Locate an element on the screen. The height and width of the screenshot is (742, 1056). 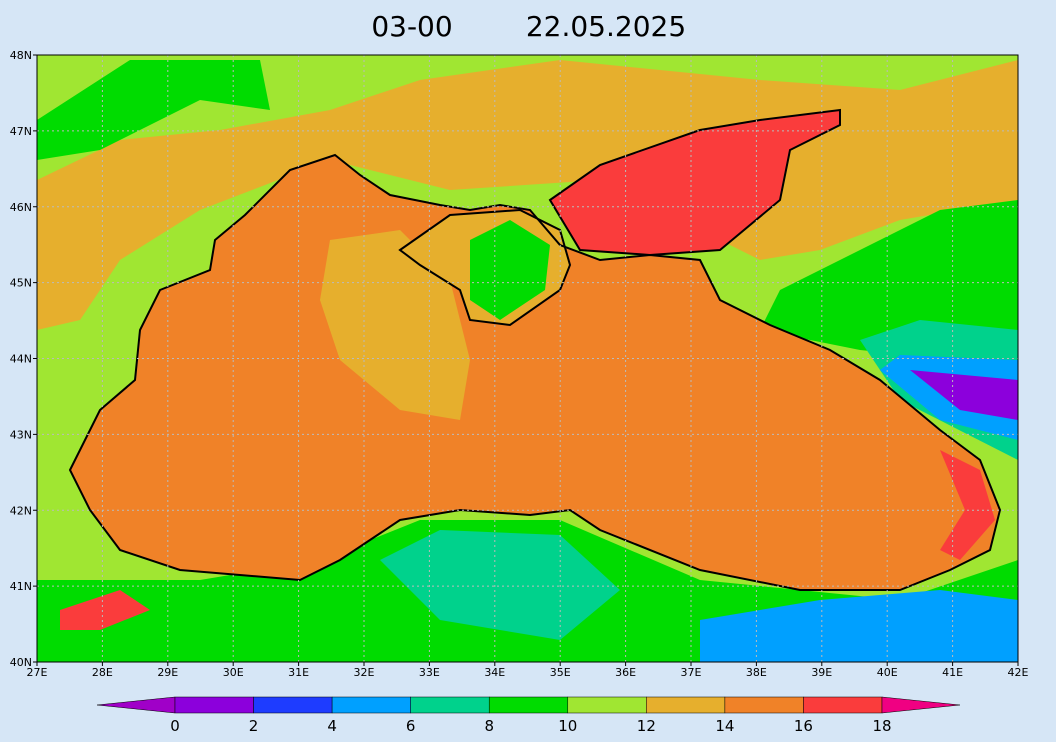
colorbar-label: 18 is located at coordinates (881, 726).